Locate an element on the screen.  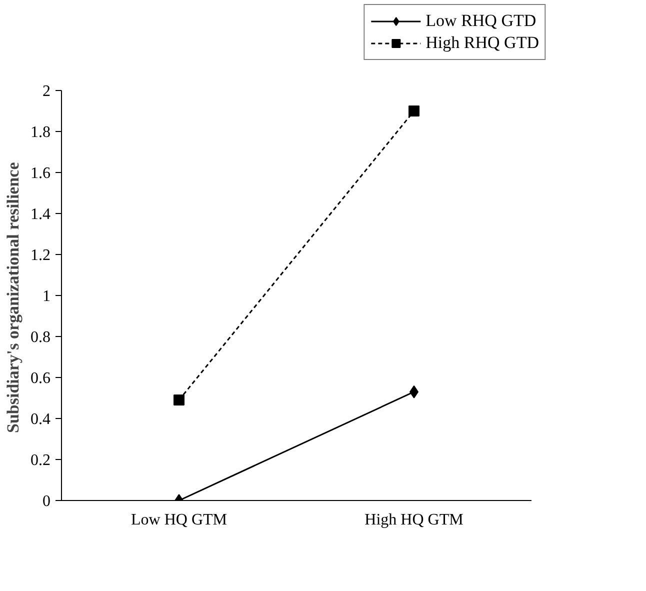
legend-label: Low RHQ GTD is located at coordinates (481, 21).